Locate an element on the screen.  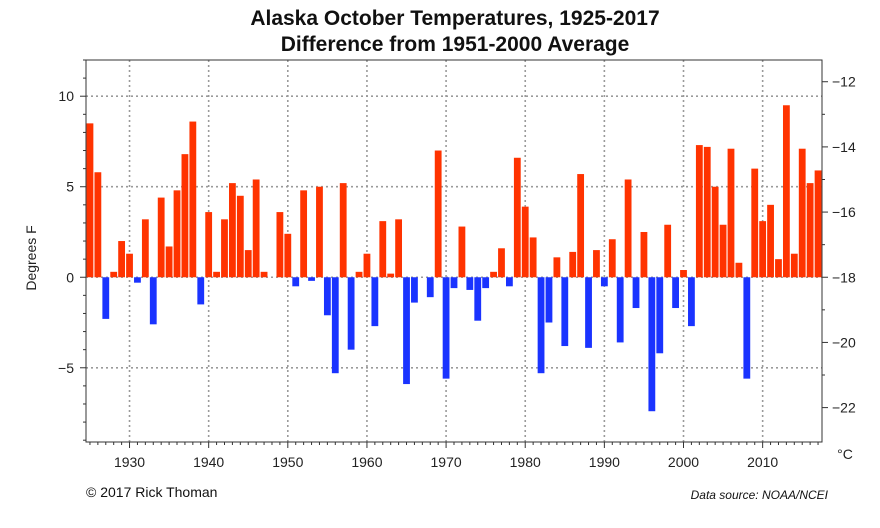
y2-tick-label: −18 is located at coordinates (844, 277).